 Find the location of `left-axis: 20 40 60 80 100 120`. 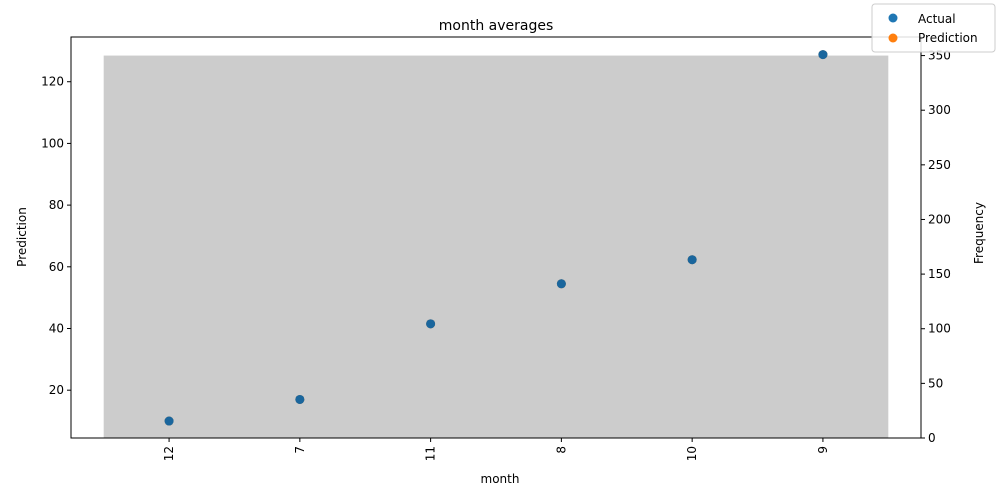

left-axis: 20 40 60 80 100 120 is located at coordinates (56, 236).